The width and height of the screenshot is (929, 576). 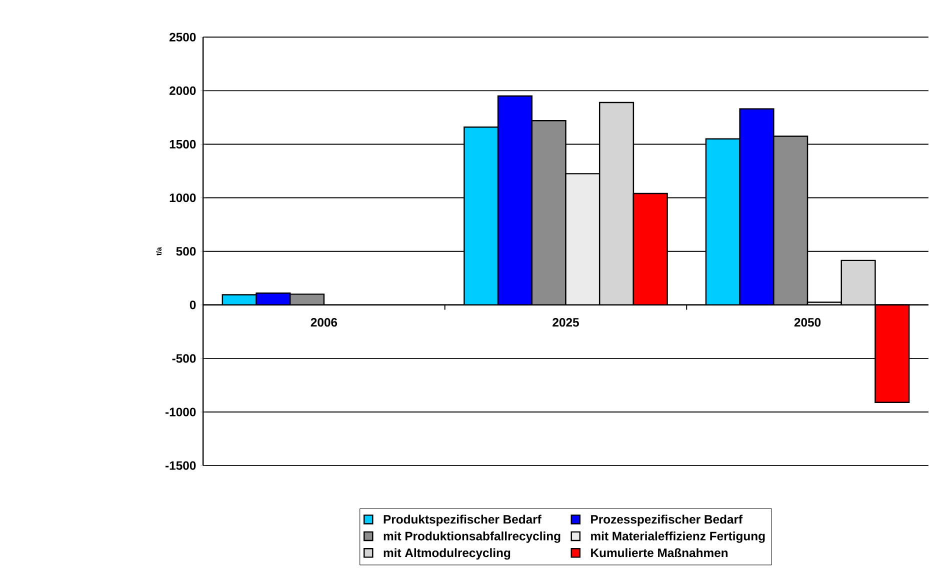 I want to click on legend-label: Kumulierte Maßnahmen, so click(x=659, y=552).